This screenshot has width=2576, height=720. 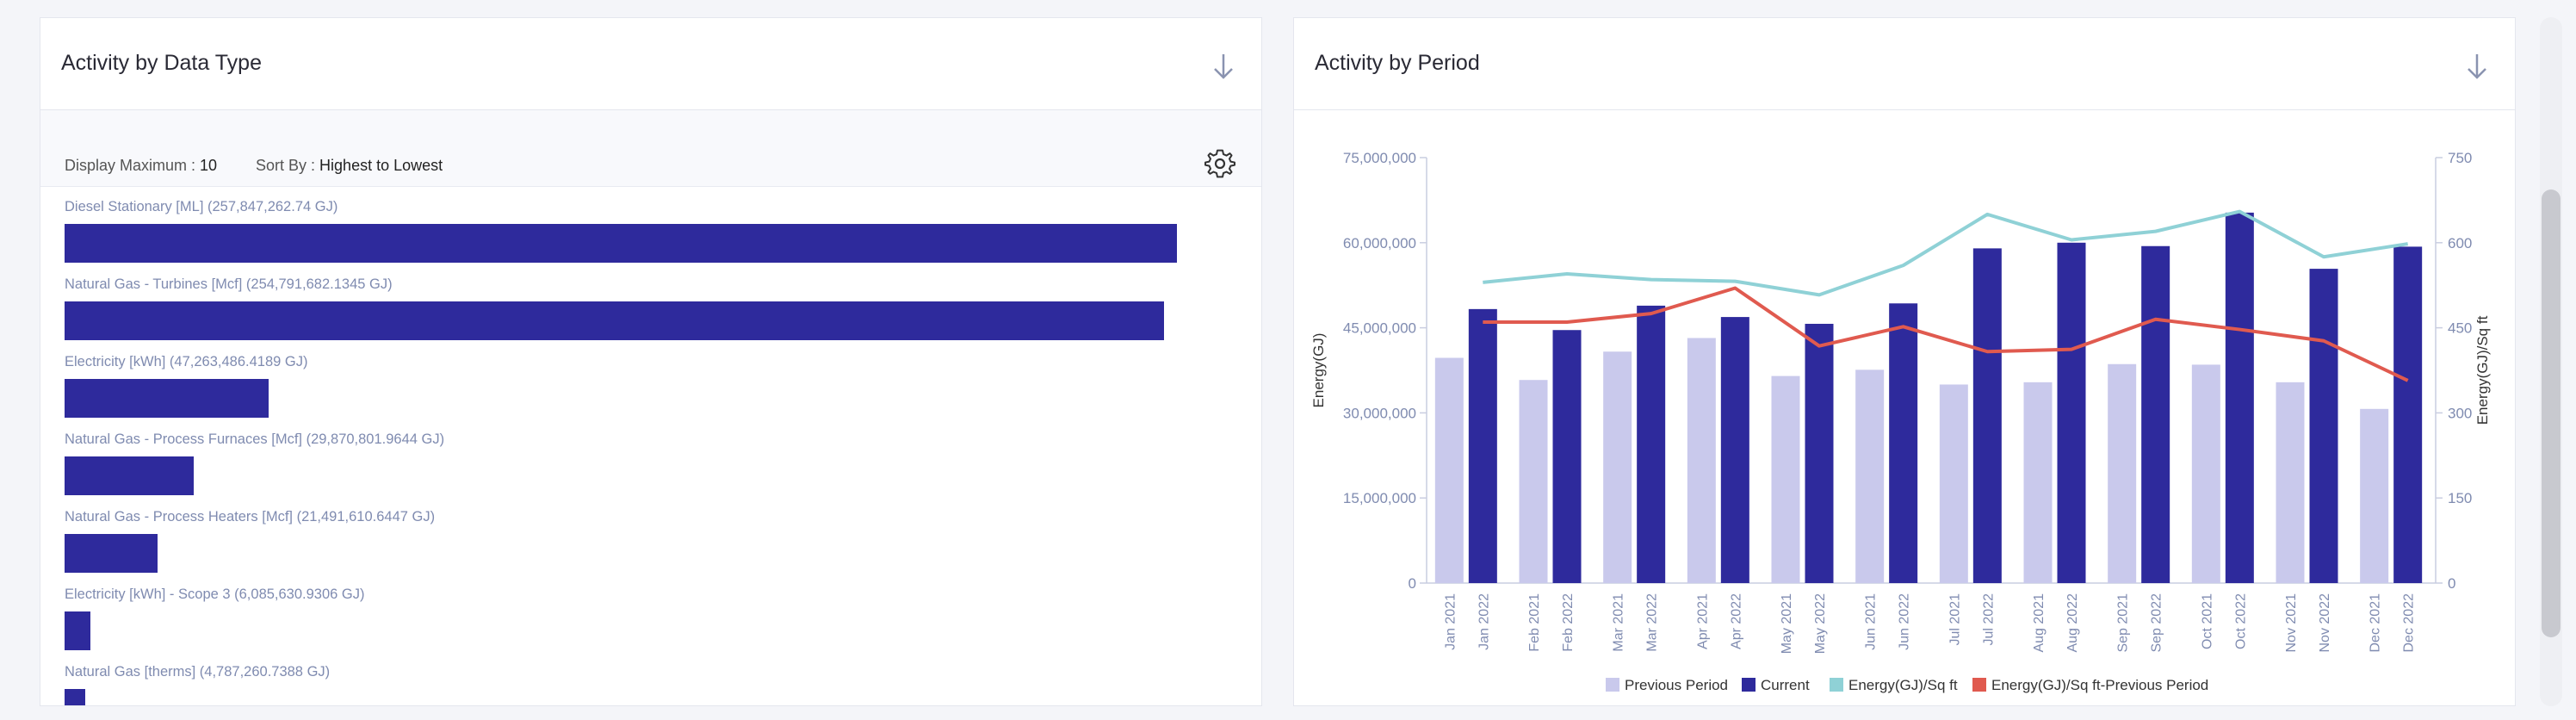 What do you see at coordinates (286, 165) in the screenshot?
I see `sort-by-label: Sort By :` at bounding box center [286, 165].